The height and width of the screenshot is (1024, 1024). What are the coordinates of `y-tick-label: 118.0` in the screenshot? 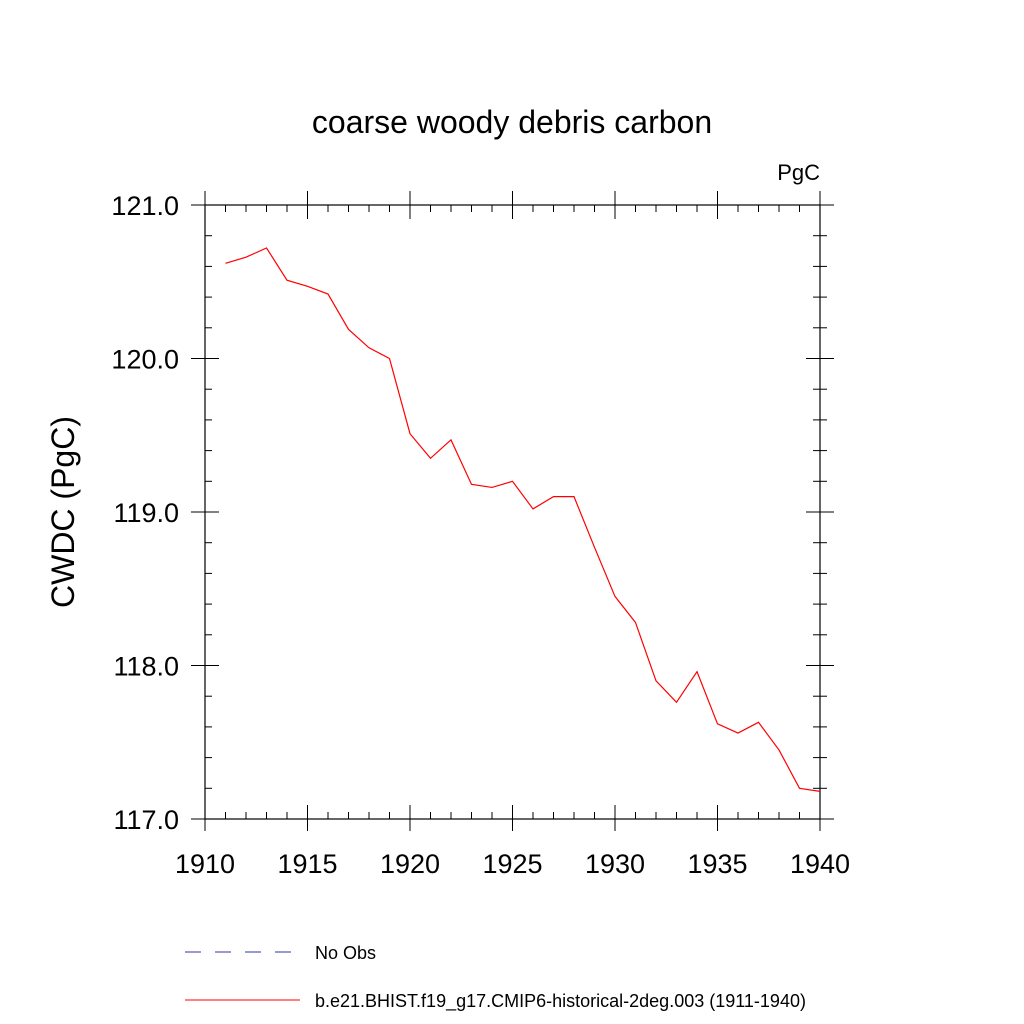 It's located at (146, 667).